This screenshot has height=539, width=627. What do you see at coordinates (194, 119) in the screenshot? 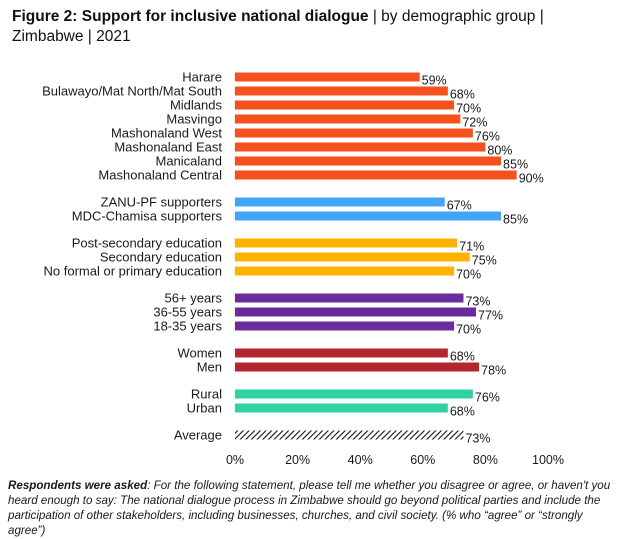
I see `category-label: Masvingo` at bounding box center [194, 119].